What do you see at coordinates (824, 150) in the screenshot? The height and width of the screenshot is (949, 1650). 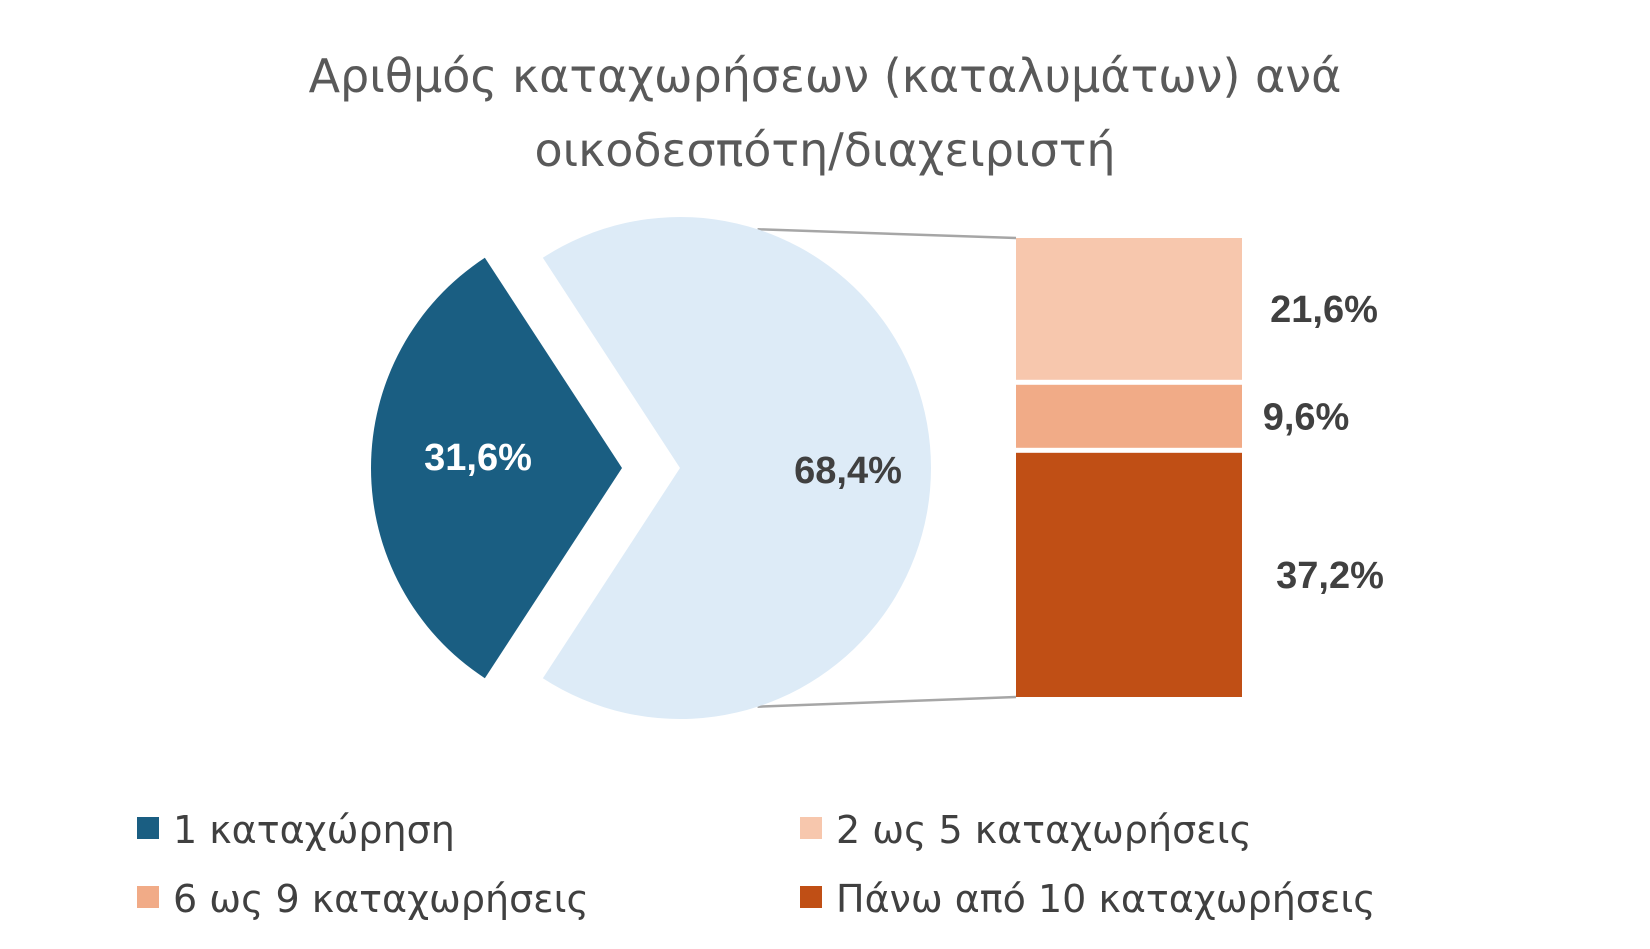 I see `chart-title-line-2: οικοδεσπότη/διαχειριστή` at bounding box center [824, 150].